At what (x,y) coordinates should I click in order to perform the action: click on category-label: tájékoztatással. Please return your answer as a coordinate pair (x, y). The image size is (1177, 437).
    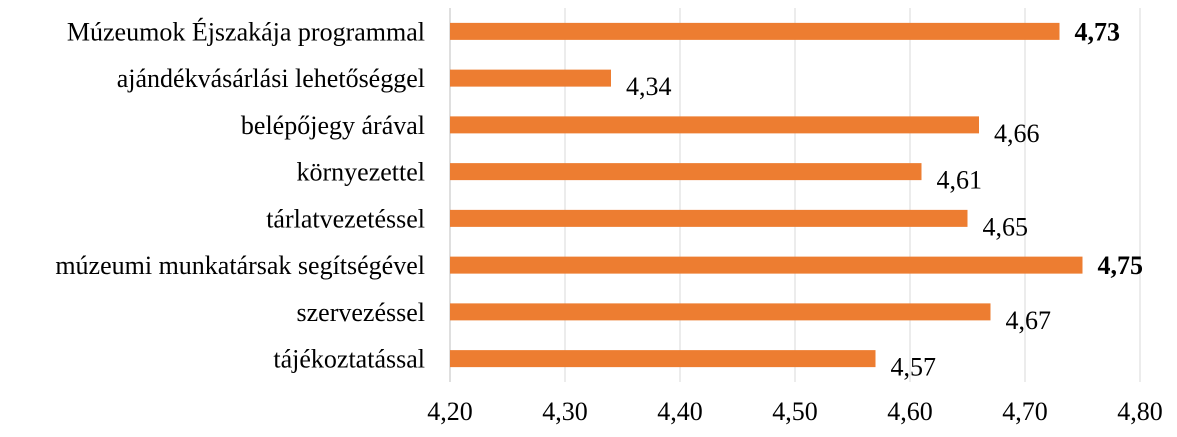
    Looking at the image, I should click on (349, 359).